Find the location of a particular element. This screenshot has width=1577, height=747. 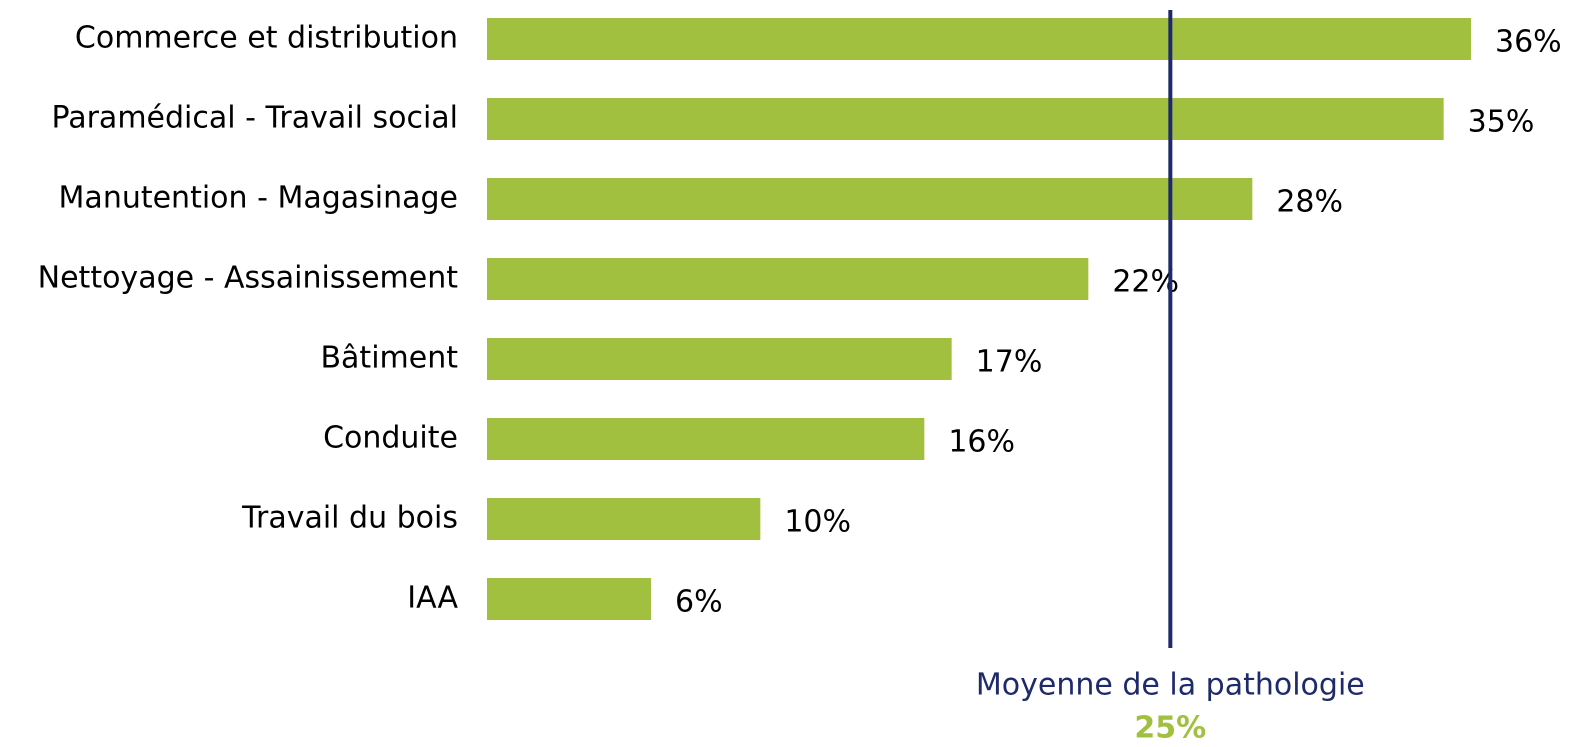

category-label: Travail du bois is located at coordinates (349, 518).